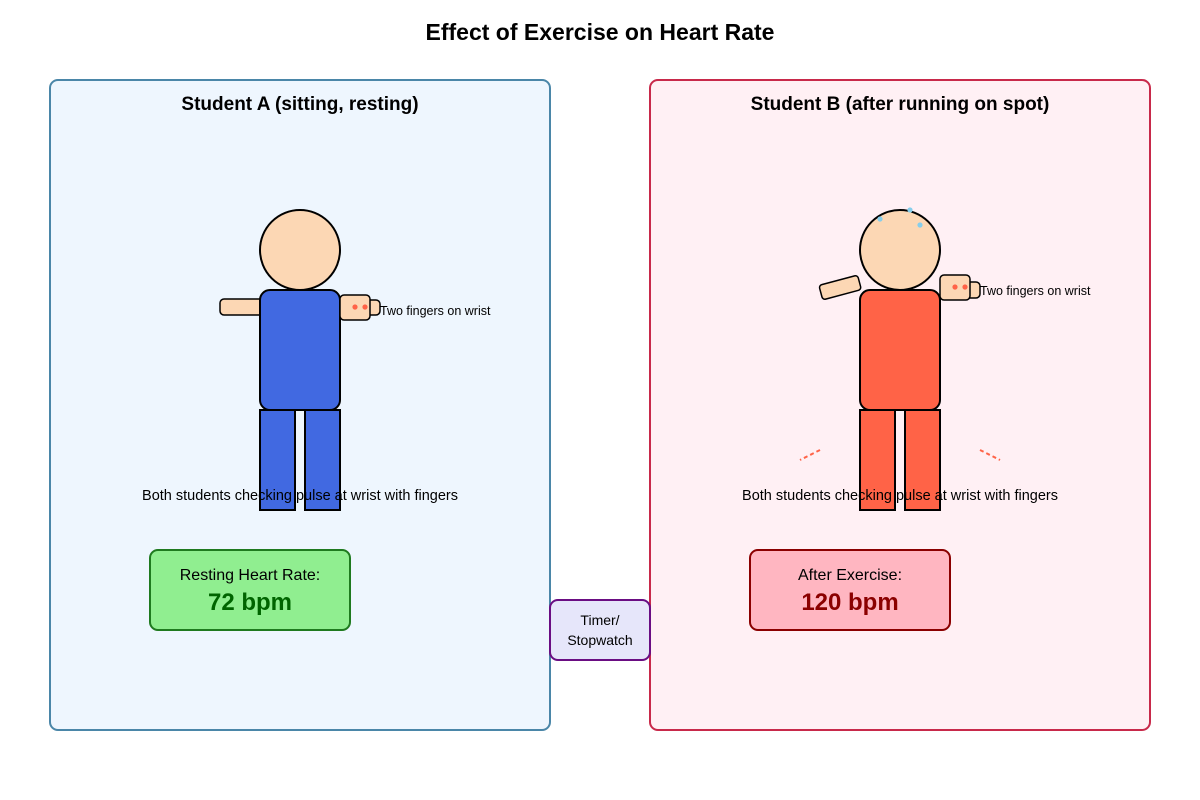 The height and width of the screenshot is (800, 1200). Describe the element at coordinates (242, 307) in the screenshot. I see `student-a-left-arm` at that location.